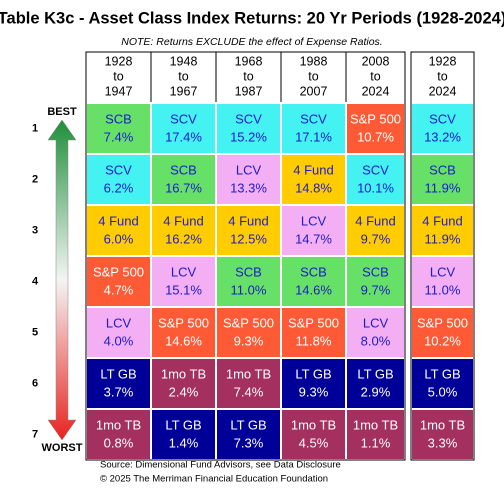 The width and height of the screenshot is (504, 499). What do you see at coordinates (313, 187) in the screenshot?
I see `asset-return: 14.8%` at bounding box center [313, 187].